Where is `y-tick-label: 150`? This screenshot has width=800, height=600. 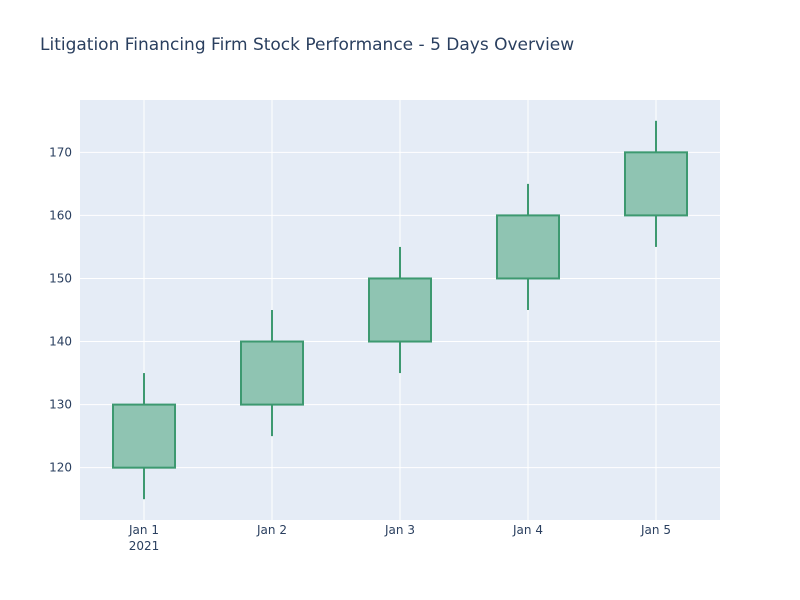
y-tick-label: 150 is located at coordinates (60, 278).